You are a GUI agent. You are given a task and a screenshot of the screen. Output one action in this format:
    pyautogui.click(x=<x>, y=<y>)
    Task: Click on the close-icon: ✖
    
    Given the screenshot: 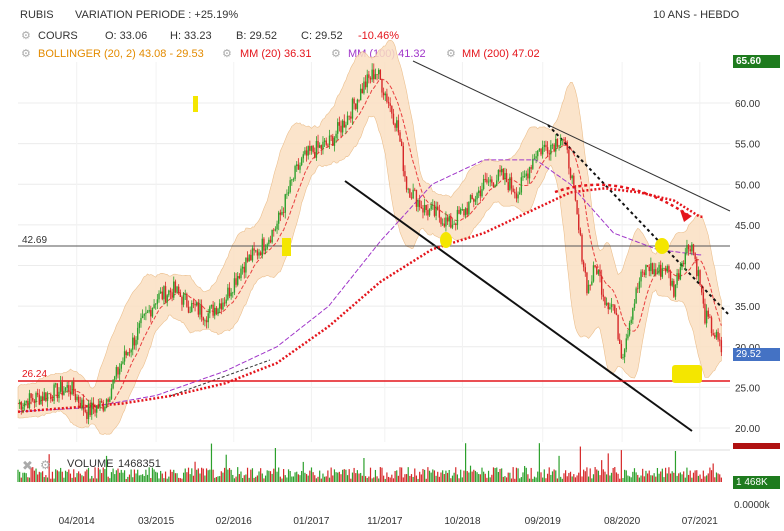 What is the action you would take?
    pyautogui.click(x=27, y=465)
    